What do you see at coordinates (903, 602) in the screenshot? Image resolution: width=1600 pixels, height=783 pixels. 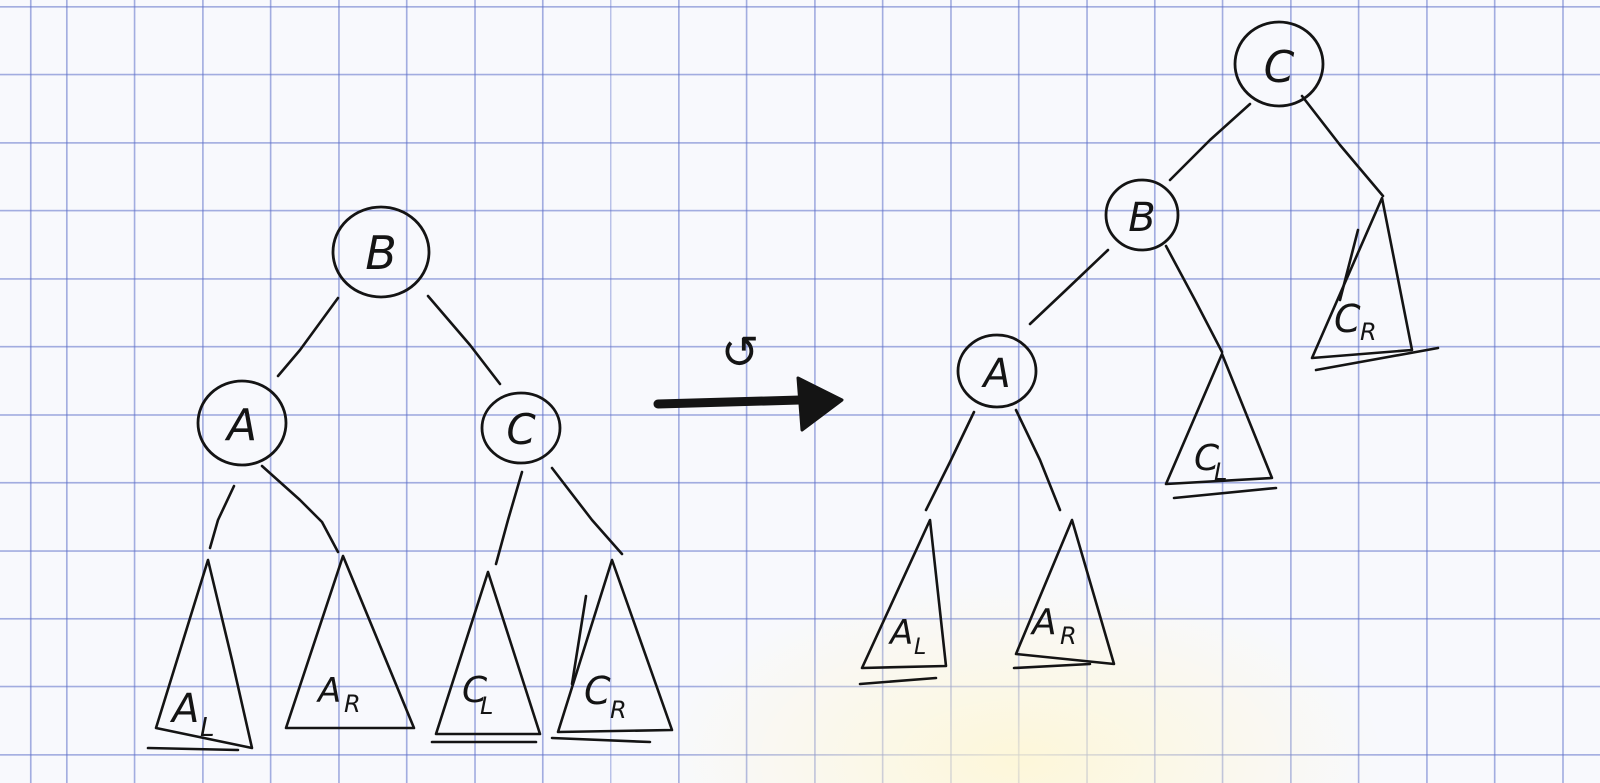 I see `subtree-al-after: A L` at bounding box center [903, 602].